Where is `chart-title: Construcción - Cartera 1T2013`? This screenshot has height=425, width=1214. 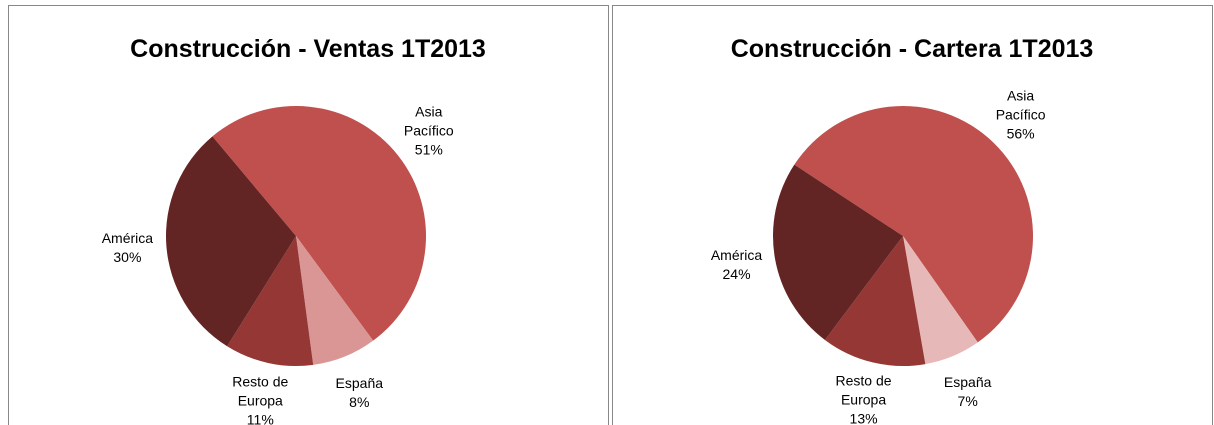
chart-title: Construcción - Cartera 1T2013 is located at coordinates (912, 49).